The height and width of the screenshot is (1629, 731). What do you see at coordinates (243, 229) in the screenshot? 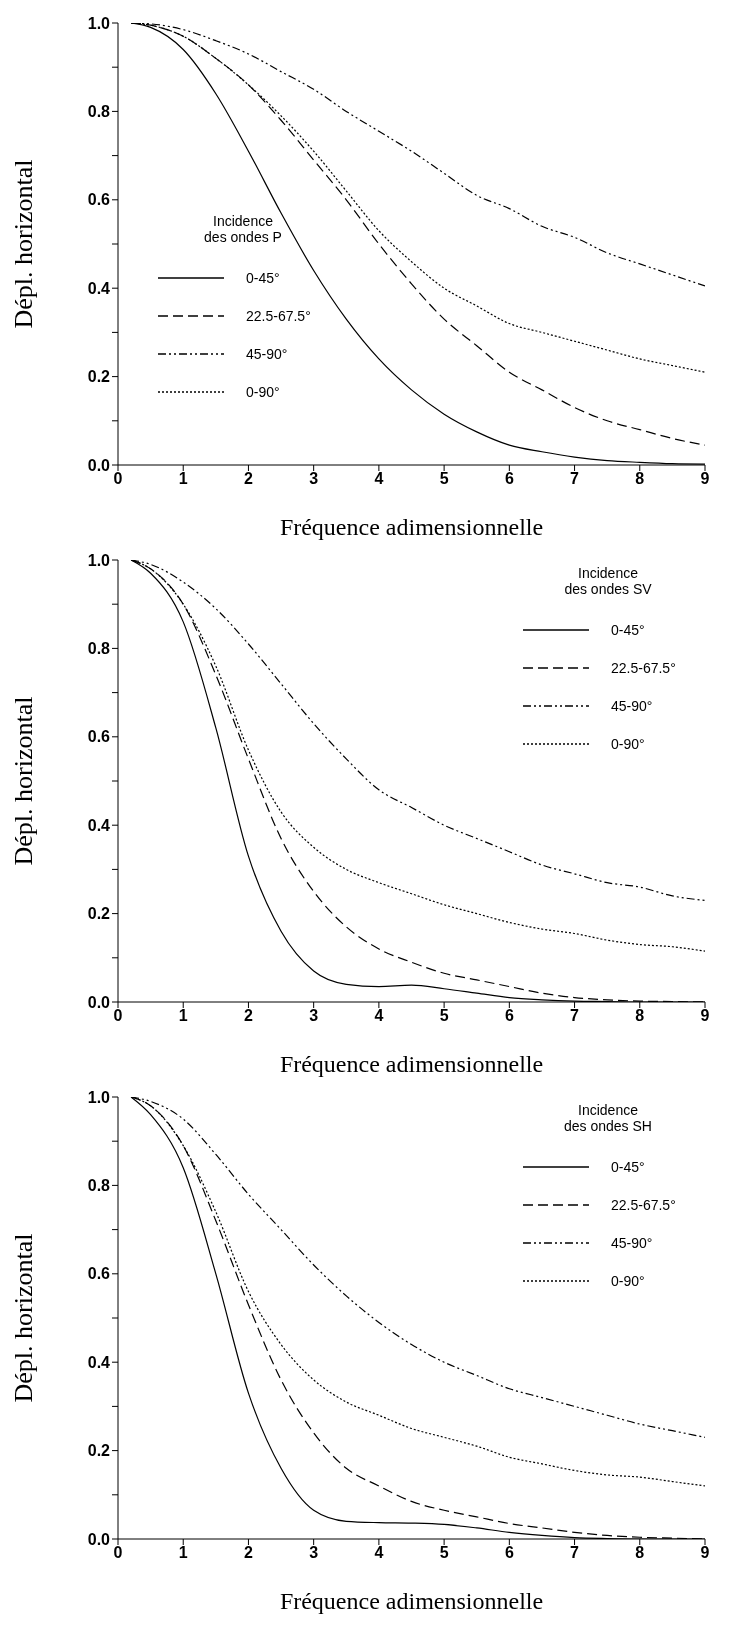
I see `legend-title: Incidence des ondes P` at bounding box center [243, 229].